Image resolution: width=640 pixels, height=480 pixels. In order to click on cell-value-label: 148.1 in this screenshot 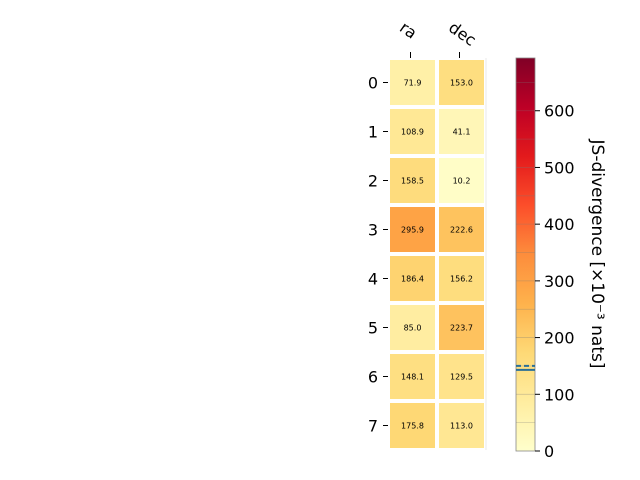, I will do `click(412, 377)`.